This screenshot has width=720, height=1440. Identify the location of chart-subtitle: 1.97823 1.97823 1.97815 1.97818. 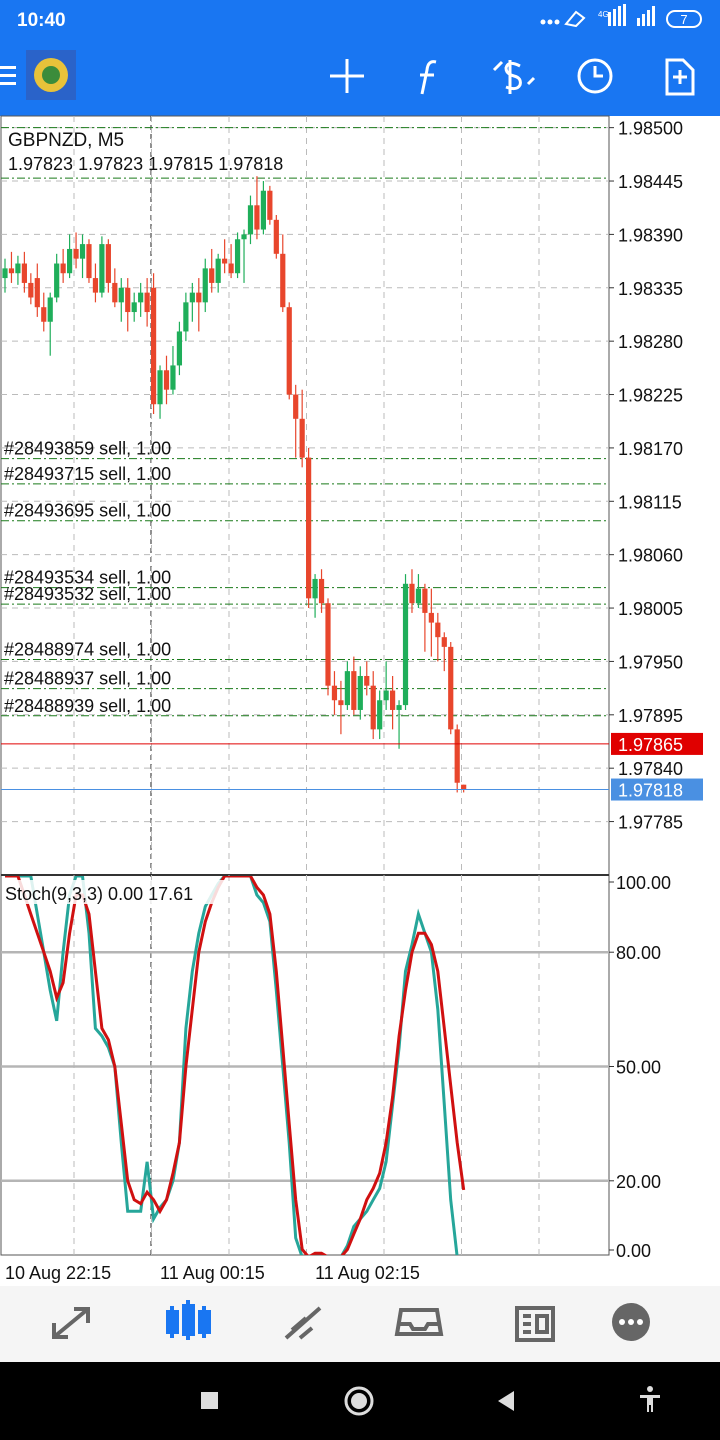
(145, 164).